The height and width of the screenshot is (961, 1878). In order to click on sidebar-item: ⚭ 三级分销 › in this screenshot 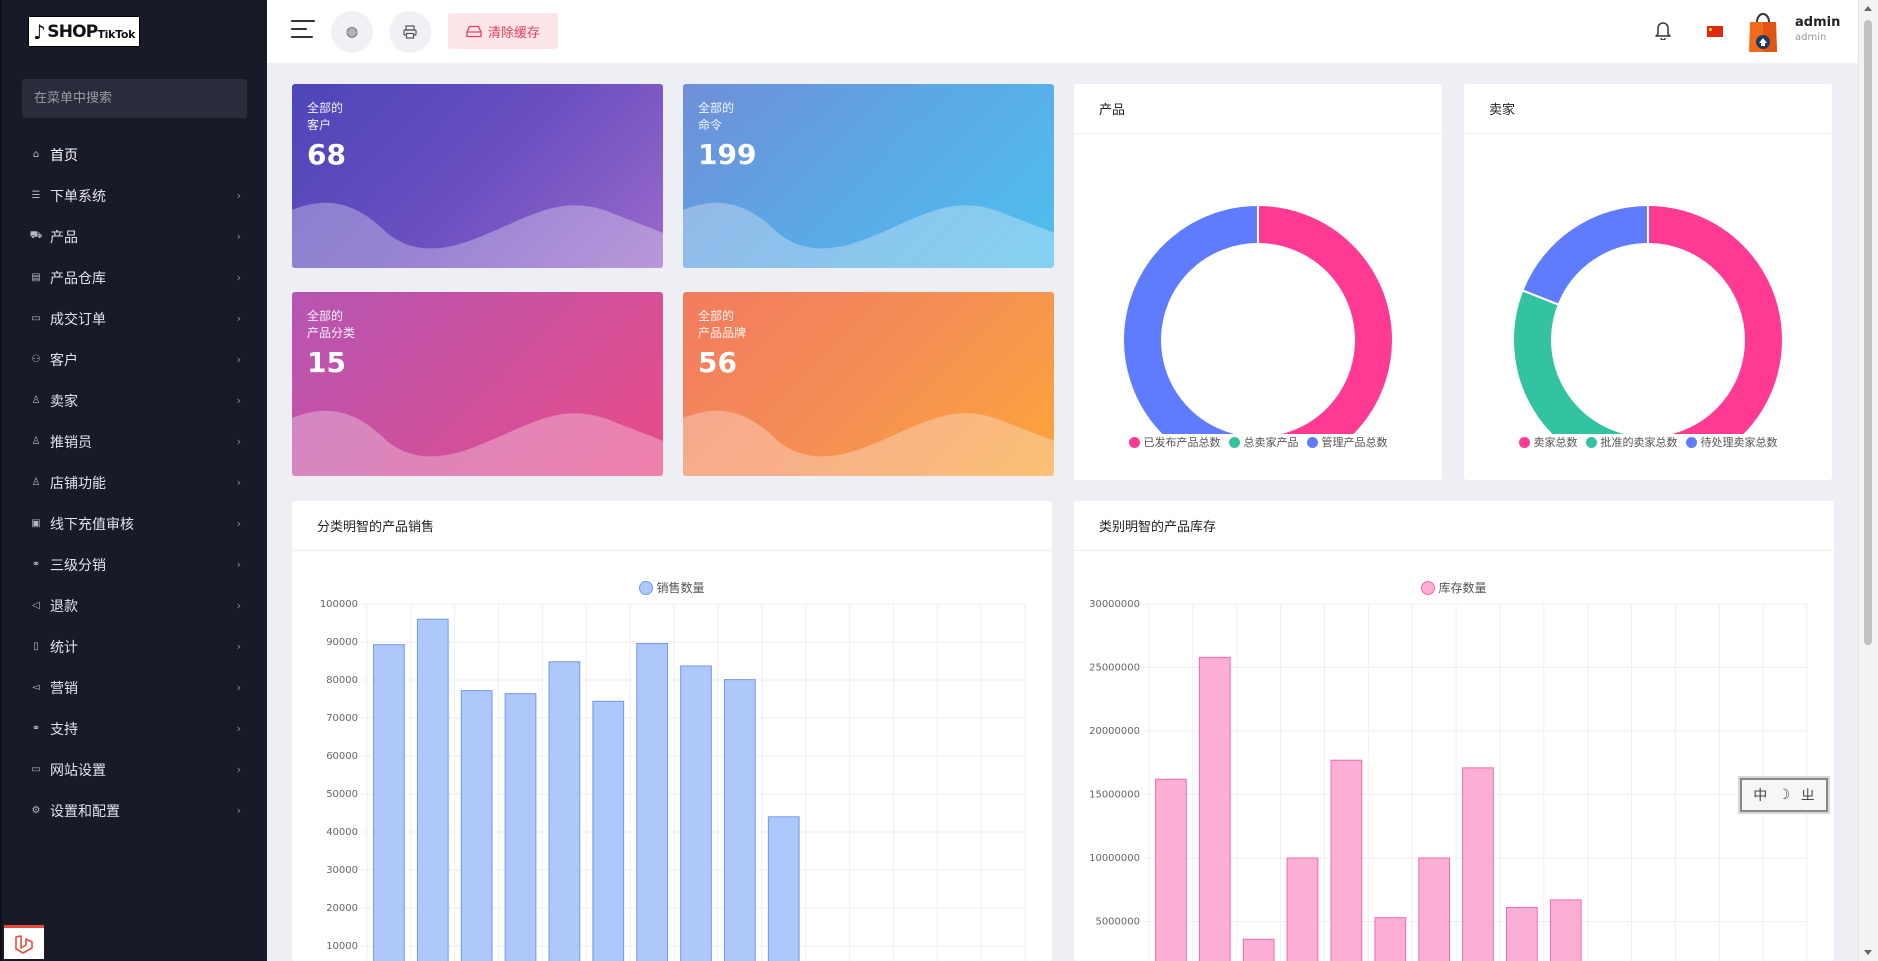, I will do `click(134, 564)`.